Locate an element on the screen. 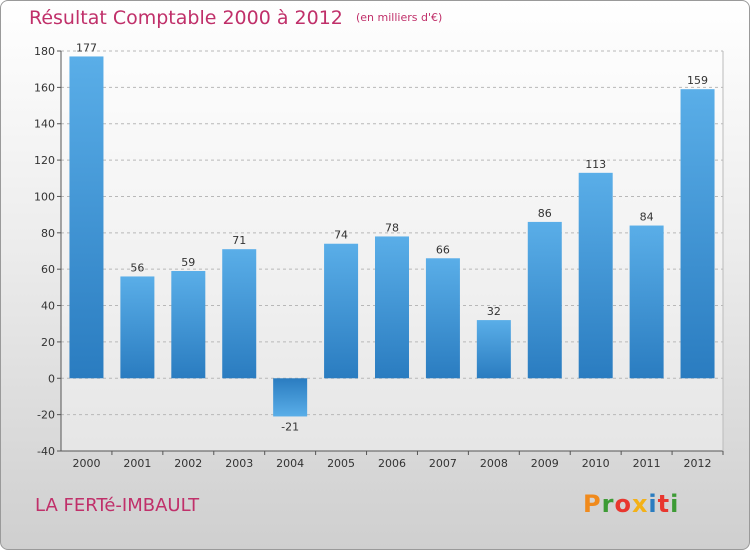  y-tick-label: 120 is located at coordinates (44, 160).